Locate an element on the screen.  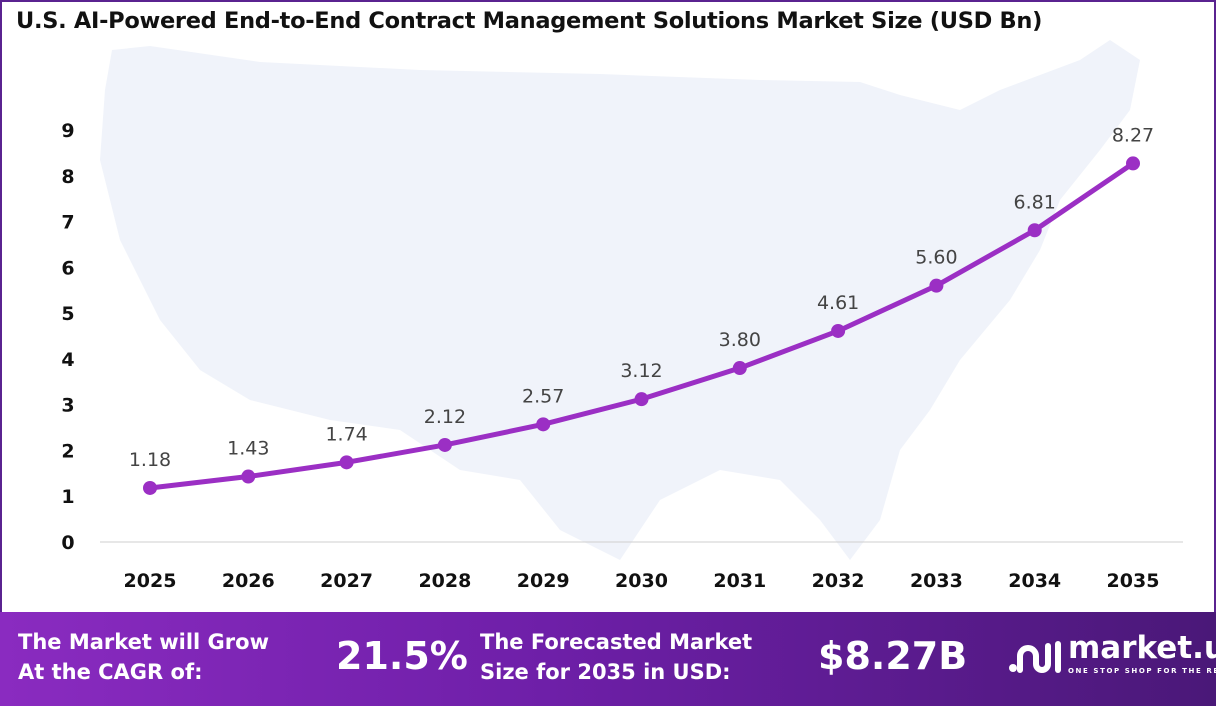
data-label: 2.12 is located at coordinates (445, 417).